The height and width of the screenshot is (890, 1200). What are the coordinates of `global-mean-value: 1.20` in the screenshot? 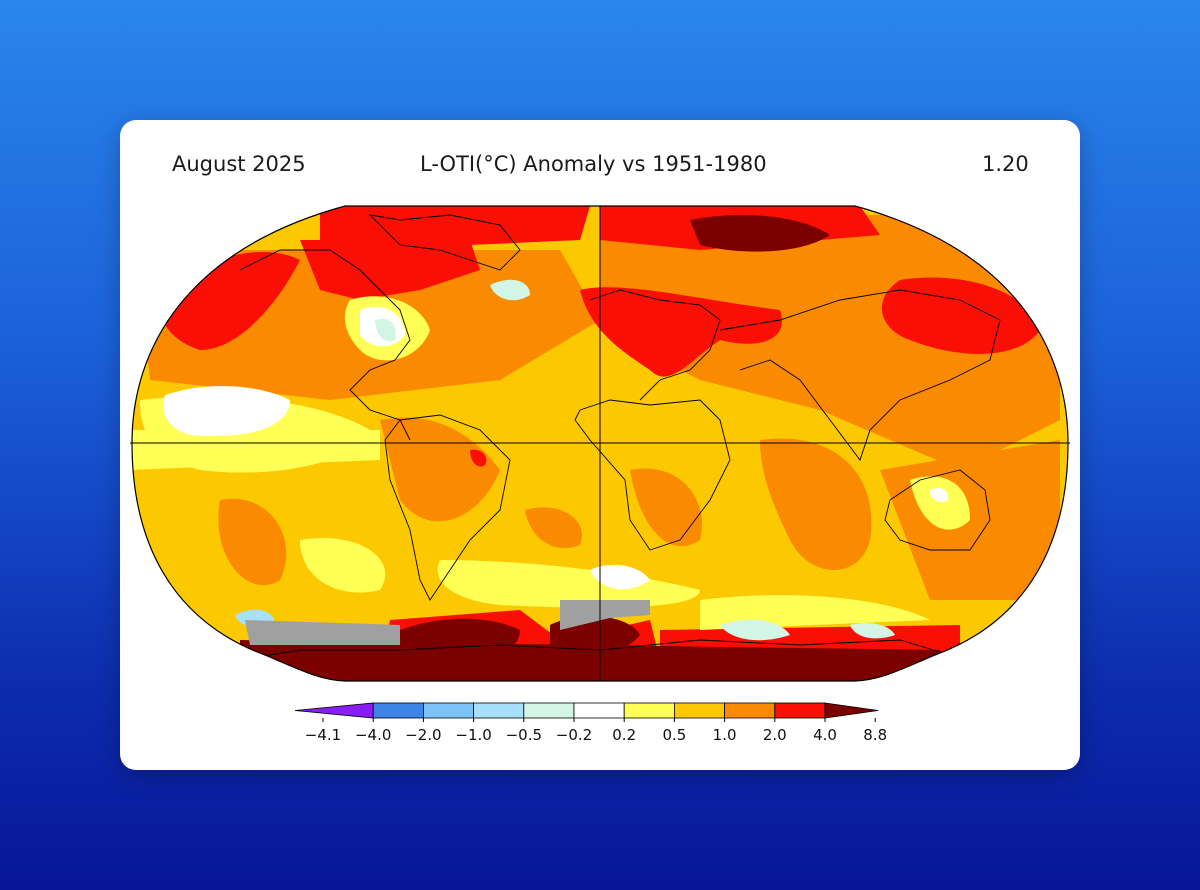 It's located at (1005, 164).